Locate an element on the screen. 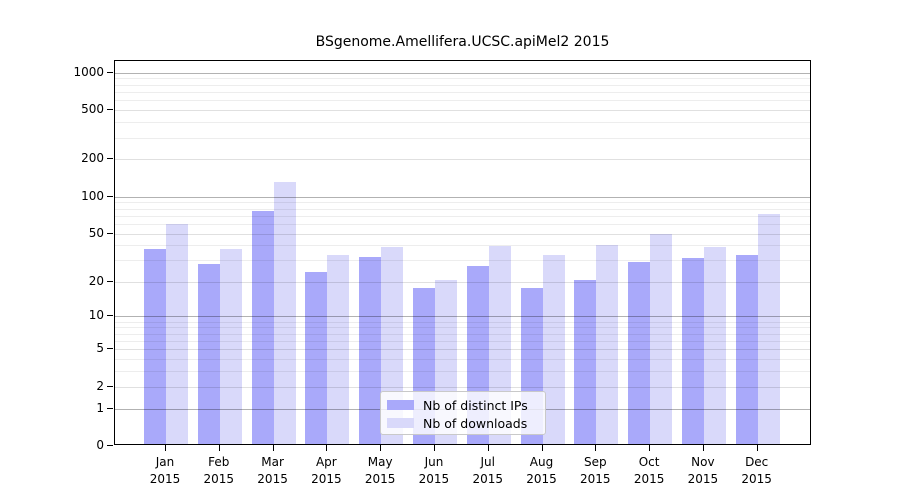 The width and height of the screenshot is (900, 500). x-tick-label-feb: Feb 2015 is located at coordinates (219, 470).